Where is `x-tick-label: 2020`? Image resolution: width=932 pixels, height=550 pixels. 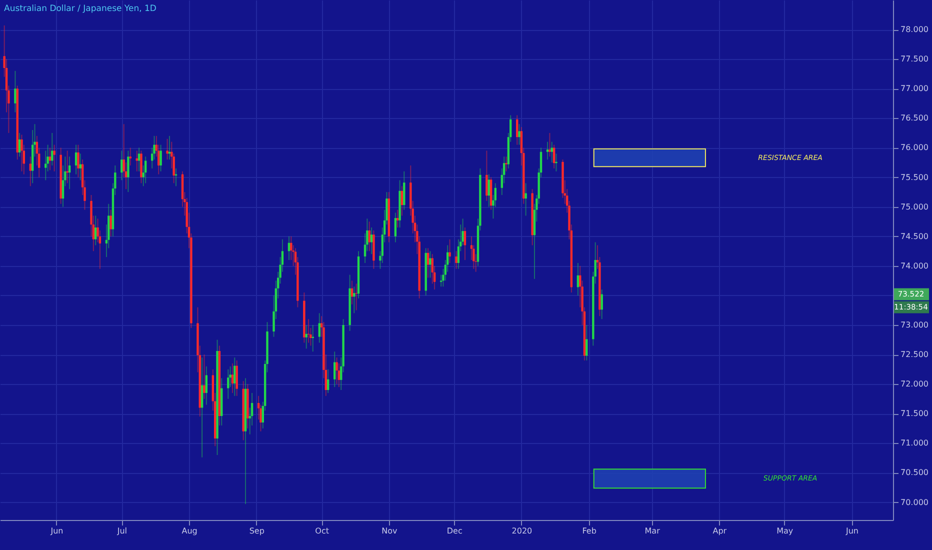 x-tick-label: 2020 is located at coordinates (522, 531).